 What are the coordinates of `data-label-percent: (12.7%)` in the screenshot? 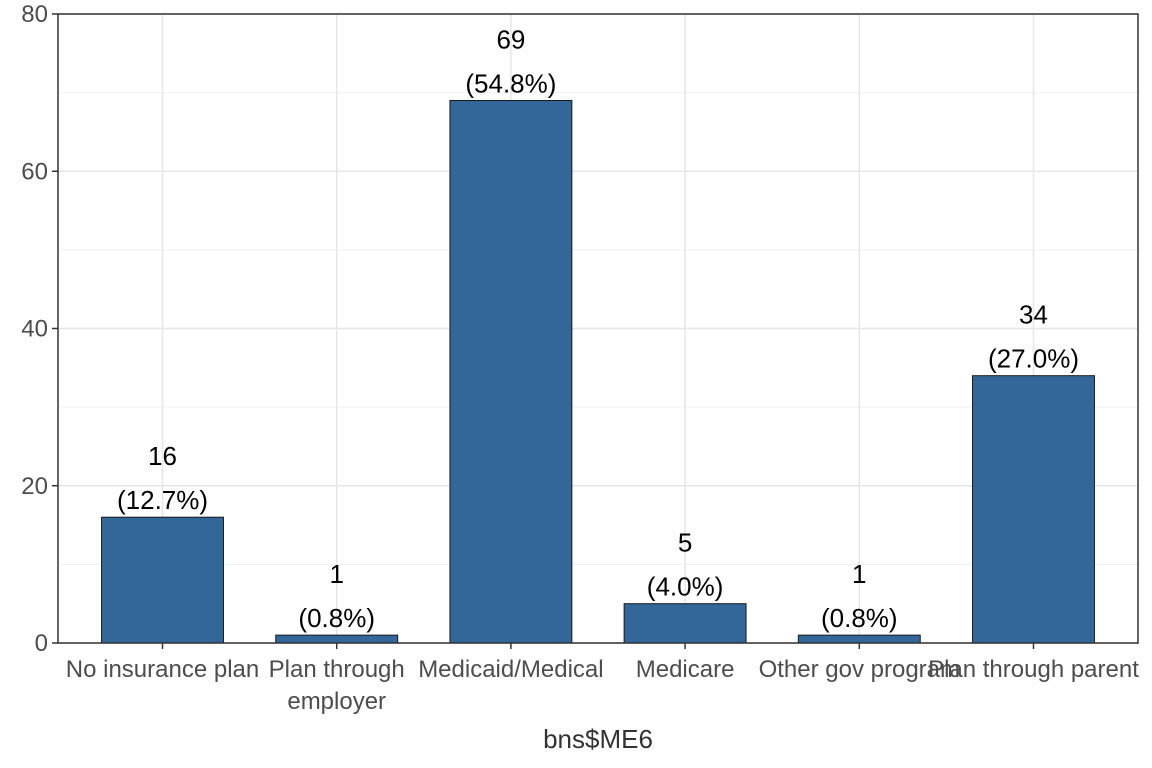 It's located at (162, 500).